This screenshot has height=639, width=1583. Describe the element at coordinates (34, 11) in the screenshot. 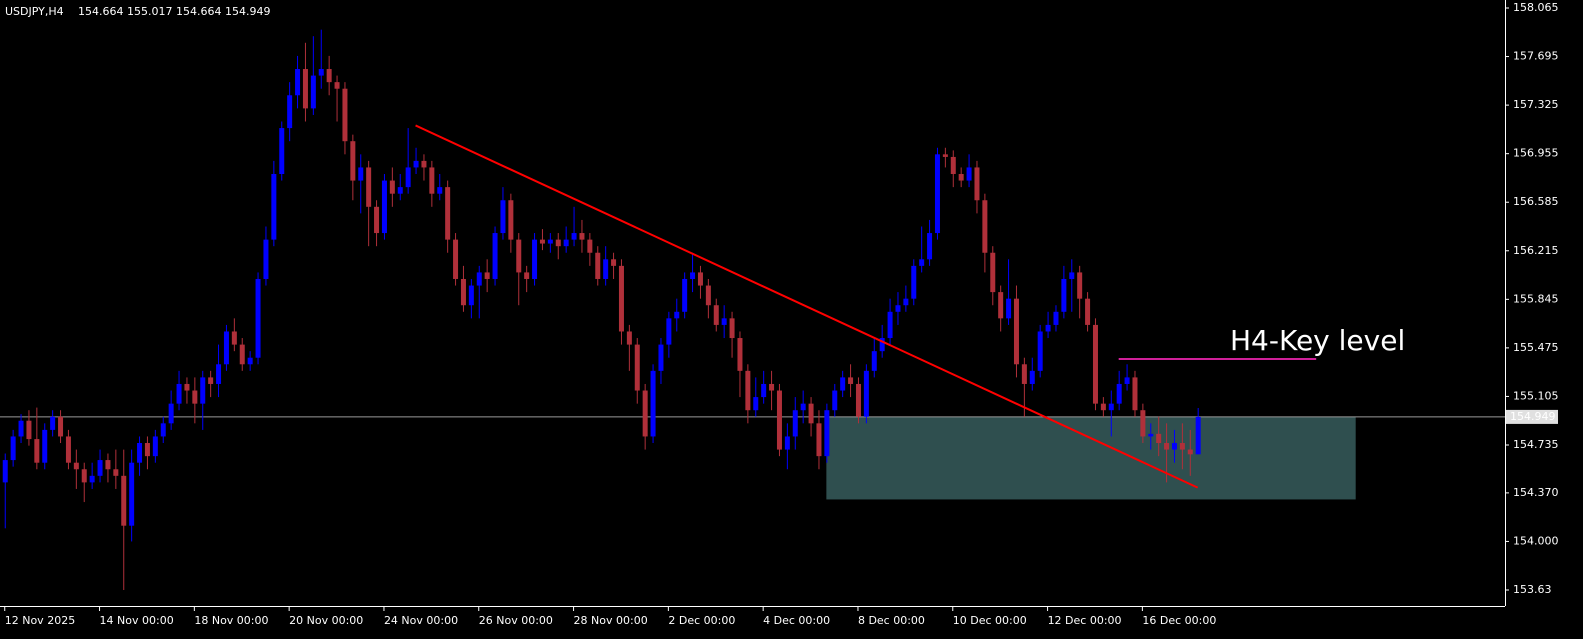

I see `chart-title: USDJPY,H4` at that location.